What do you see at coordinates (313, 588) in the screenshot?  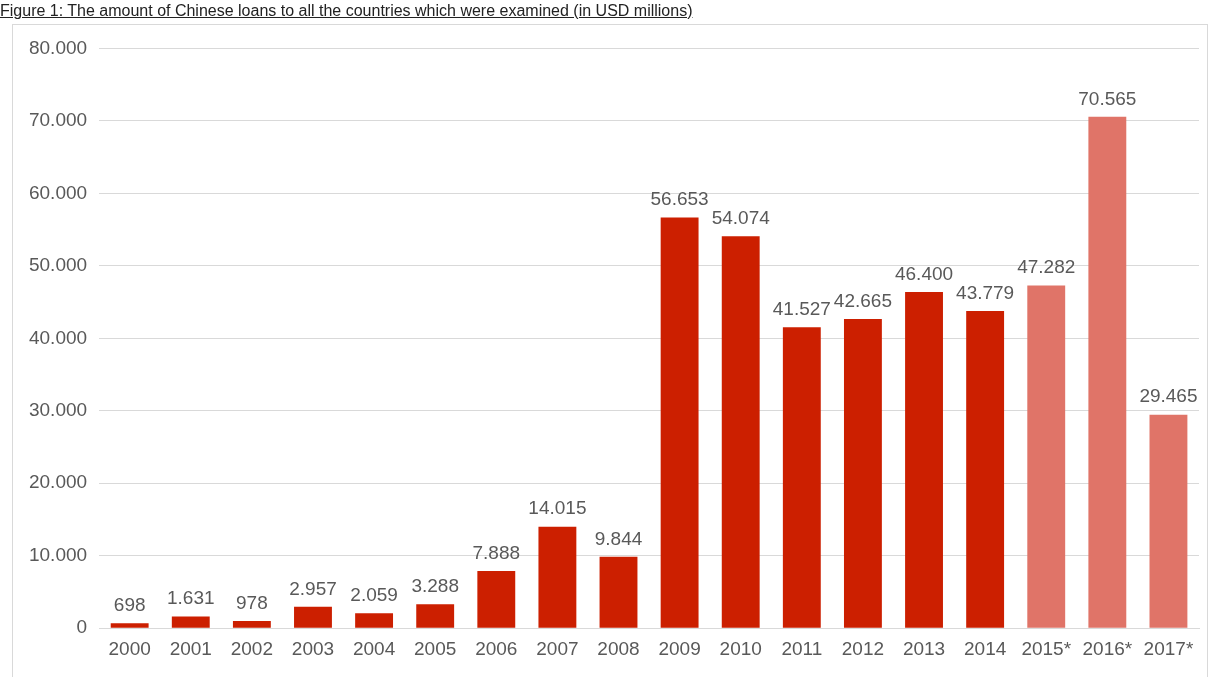 I see `data-label: 2.957` at bounding box center [313, 588].